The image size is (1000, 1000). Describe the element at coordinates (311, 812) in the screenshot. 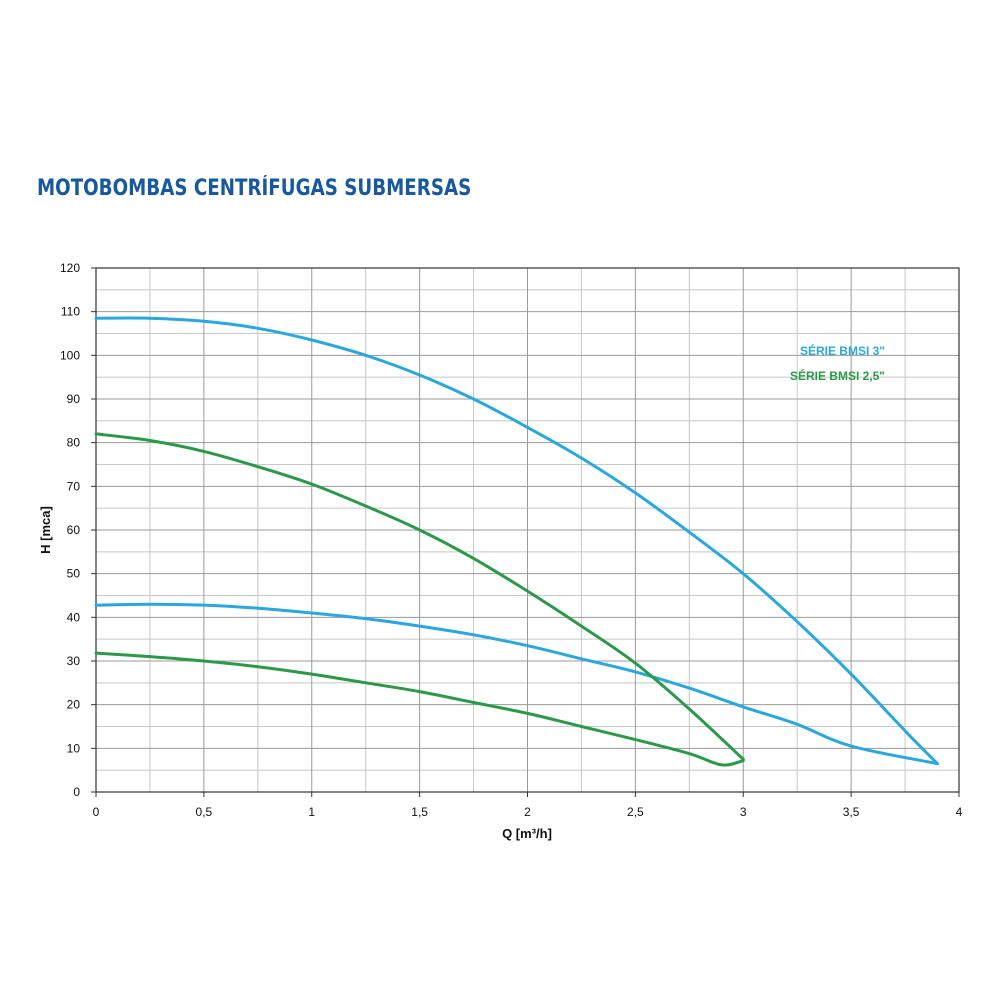

I see `x-tick-label: 1` at that location.